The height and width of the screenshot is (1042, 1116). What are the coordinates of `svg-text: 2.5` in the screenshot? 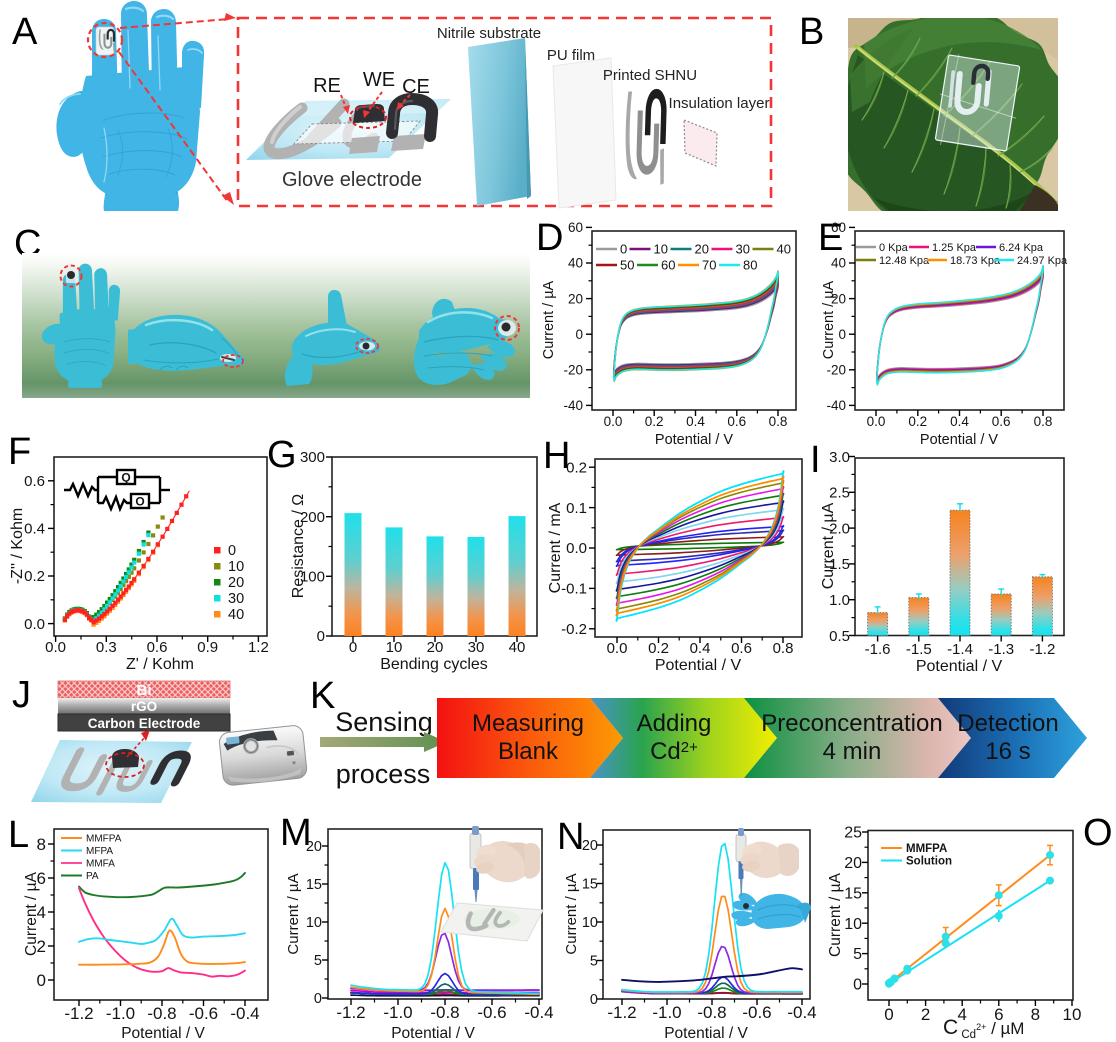 It's located at (839, 493).